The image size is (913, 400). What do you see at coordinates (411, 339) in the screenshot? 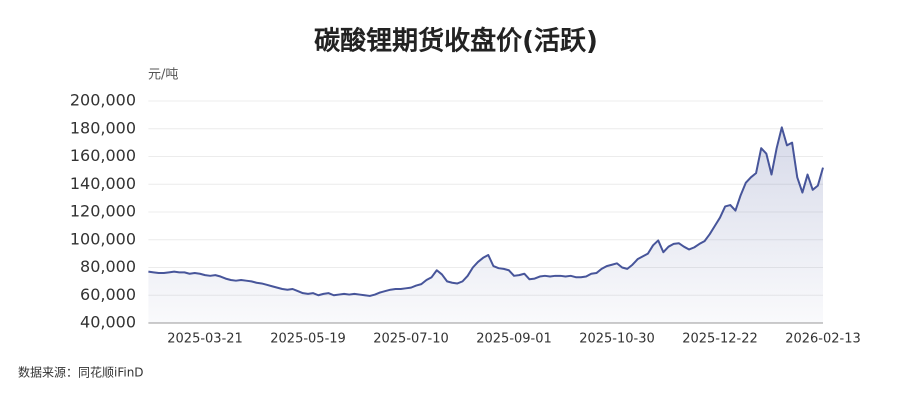
I see `x-tick-label: 2025-07-10` at bounding box center [411, 339].